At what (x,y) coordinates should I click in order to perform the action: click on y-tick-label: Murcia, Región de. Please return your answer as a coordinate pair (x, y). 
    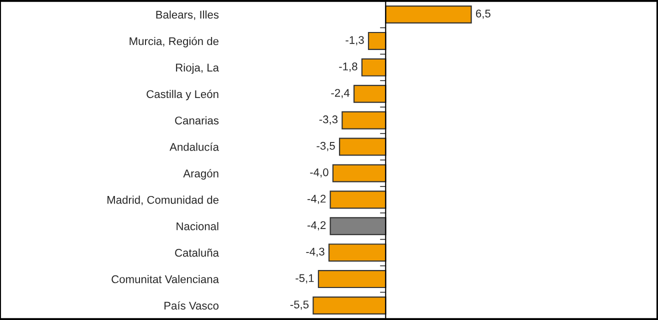
    Looking at the image, I should click on (174, 42).